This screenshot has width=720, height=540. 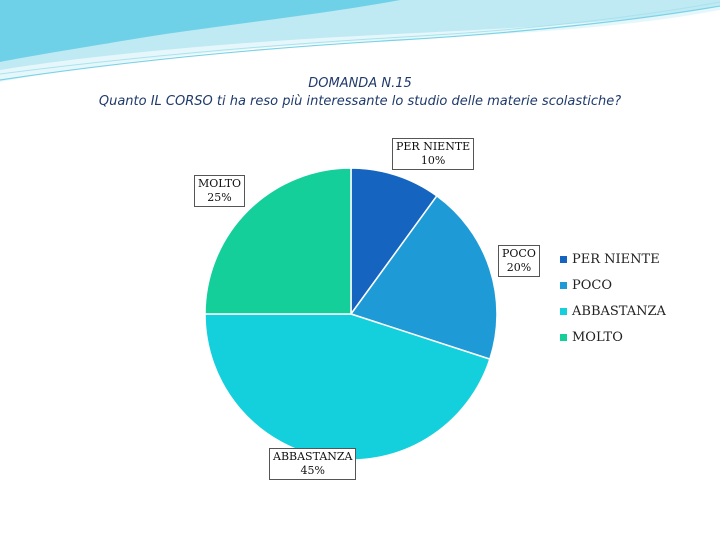 What do you see at coordinates (619, 311) in the screenshot?
I see `legend-label-abbastanza: ABBASTANZA` at bounding box center [619, 311].